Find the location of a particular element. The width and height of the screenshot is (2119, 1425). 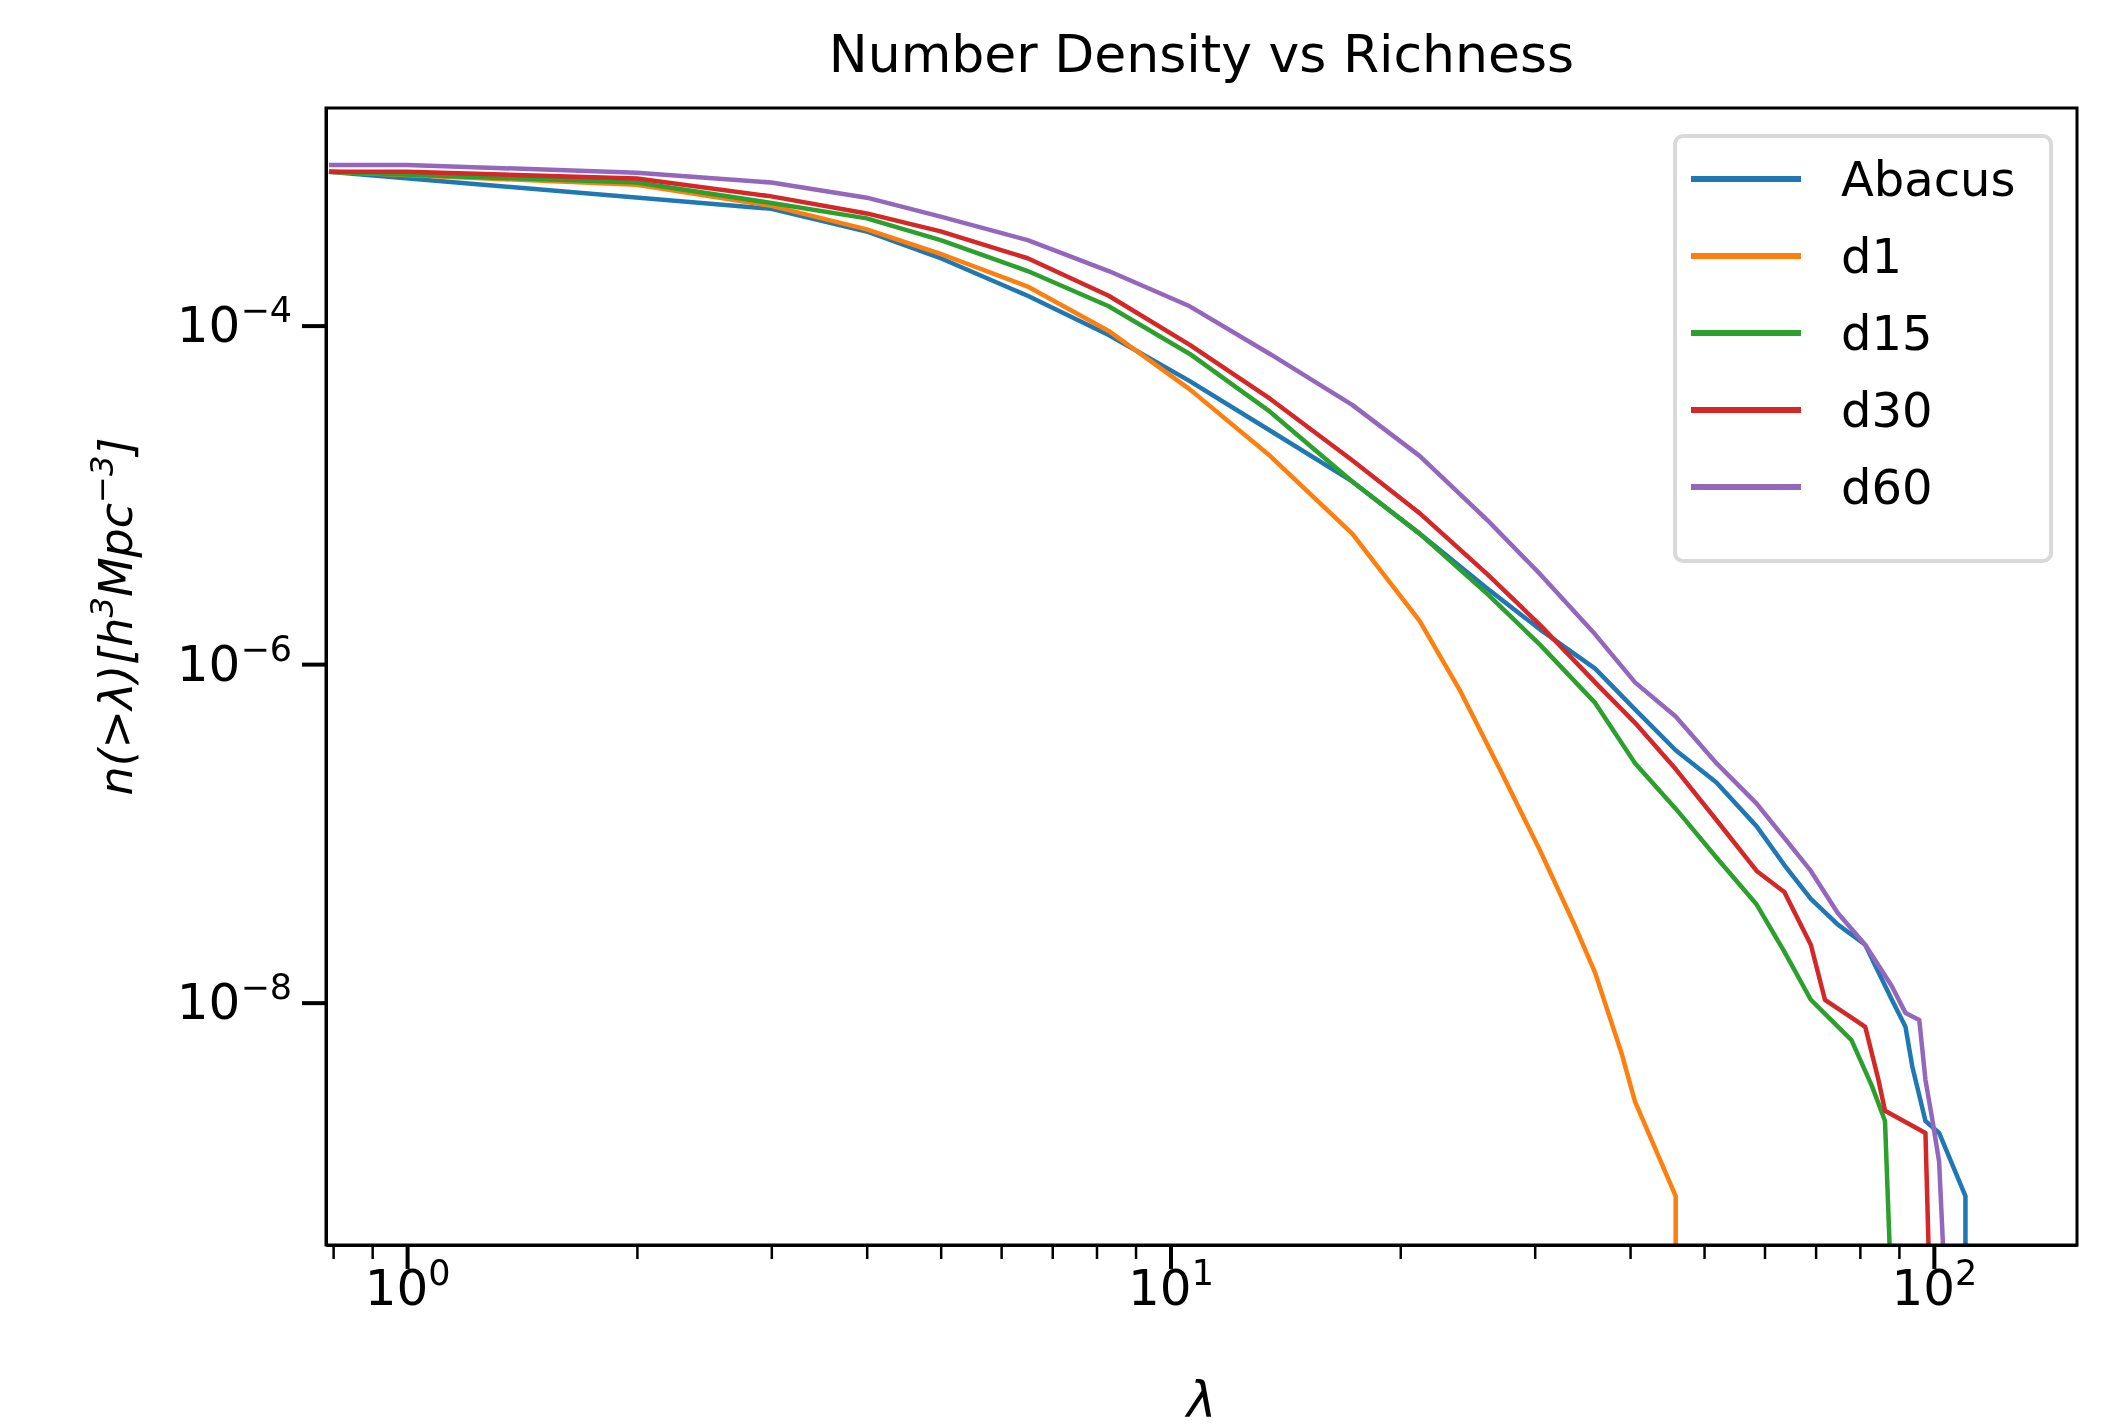

x-tick-label: 10$^{1}$ is located at coordinates (1171, 1284).